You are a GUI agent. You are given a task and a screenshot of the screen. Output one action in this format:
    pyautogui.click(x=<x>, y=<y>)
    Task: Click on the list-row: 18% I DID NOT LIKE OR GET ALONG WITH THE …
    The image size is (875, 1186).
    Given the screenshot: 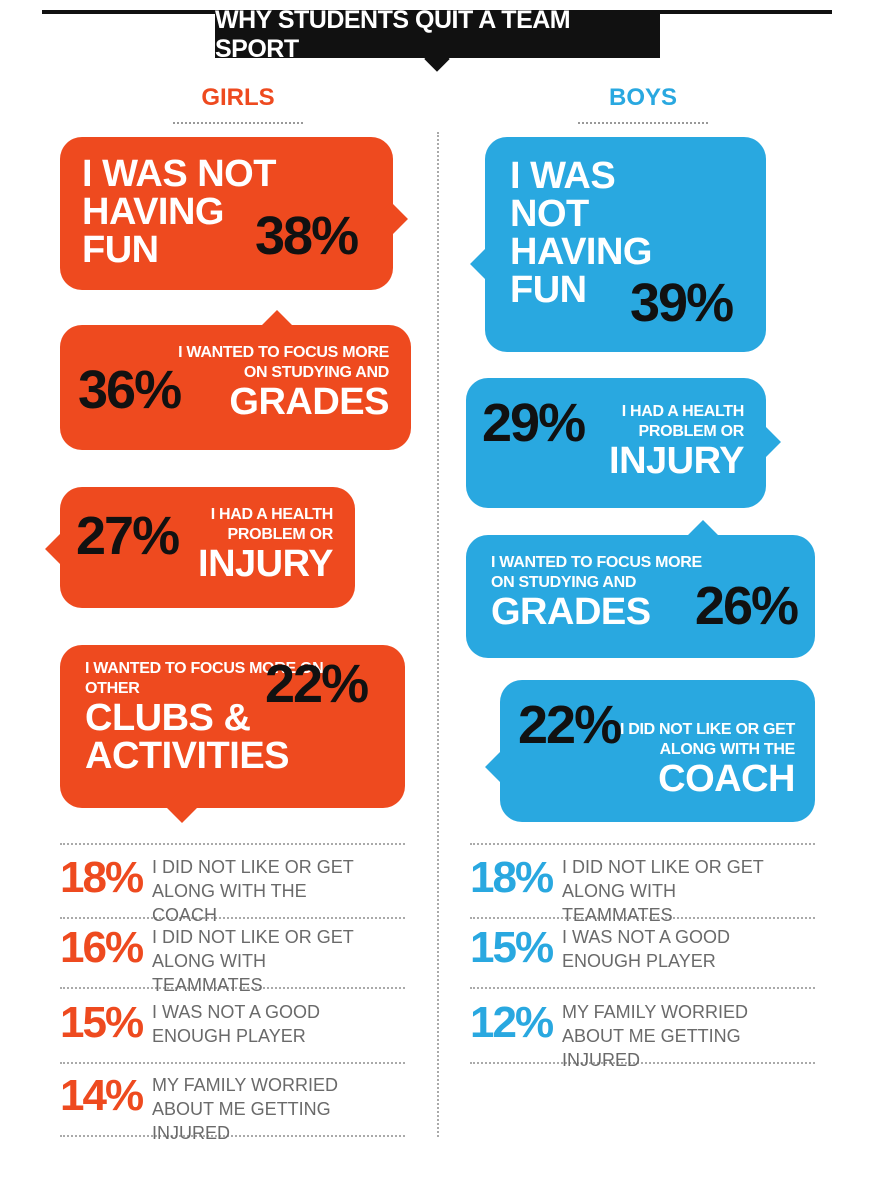 What is the action you would take?
    pyautogui.click(x=232, y=884)
    